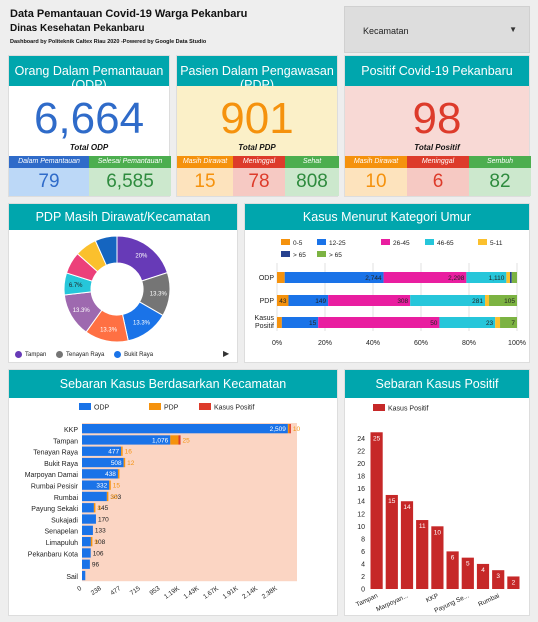 This screenshot has width=538, height=622. Describe the element at coordinates (513, 323) in the screenshot. I see `age-bar-label: 7` at that location.